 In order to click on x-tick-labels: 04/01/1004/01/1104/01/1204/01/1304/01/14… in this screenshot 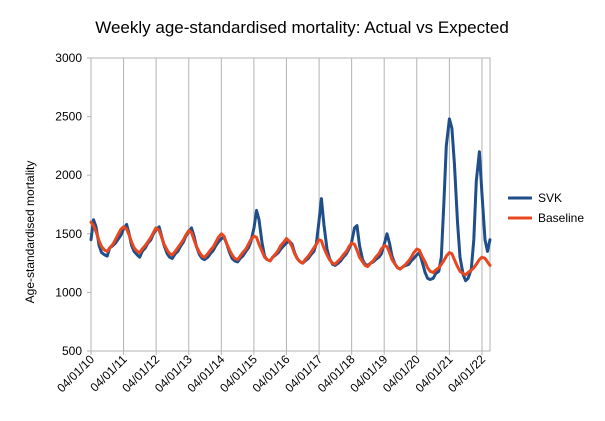, I will do `click(271, 373)`.